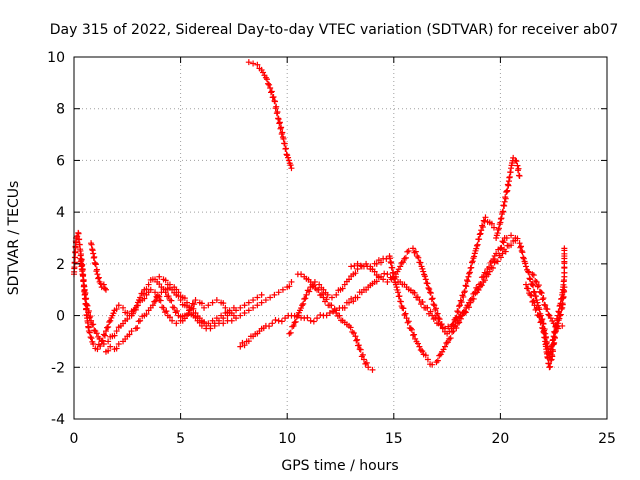 The height and width of the screenshot is (480, 640). Describe the element at coordinates (60, 110) in the screenshot. I see `y-tick-label: 8` at that location.